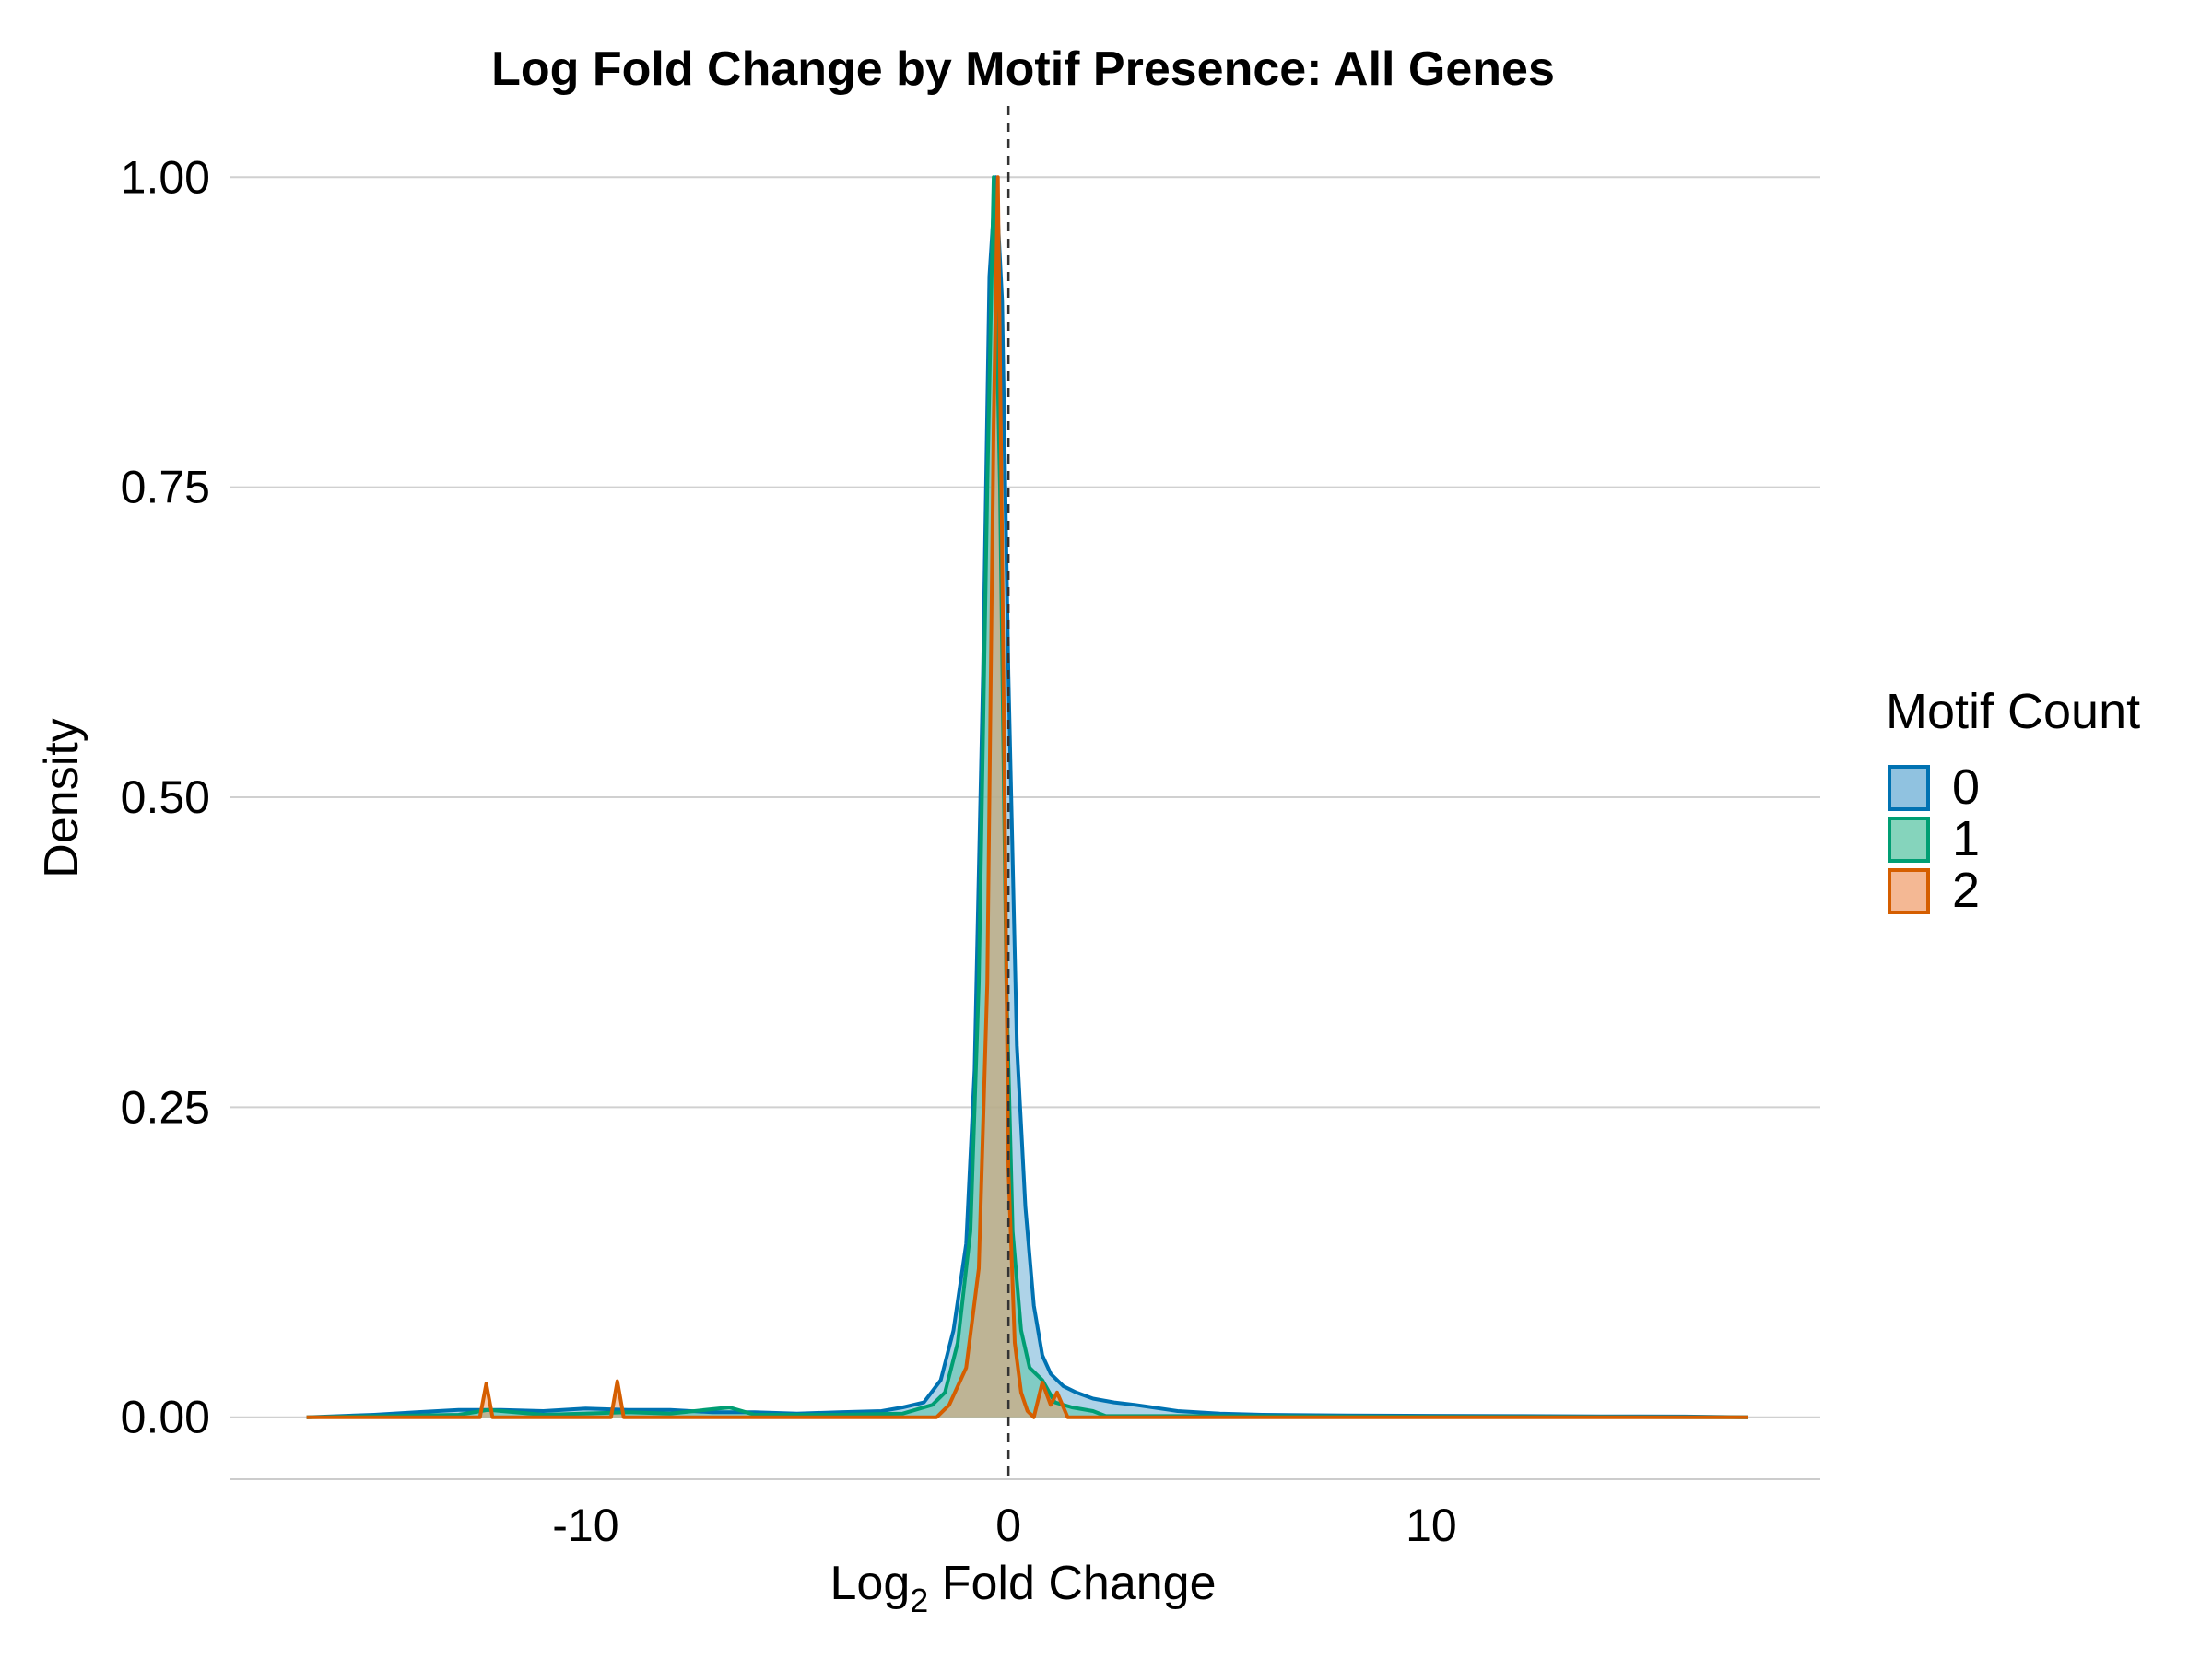  Describe the element at coordinates (1966, 890) in the screenshot. I see `legend-label-motif-2: 2` at that location.